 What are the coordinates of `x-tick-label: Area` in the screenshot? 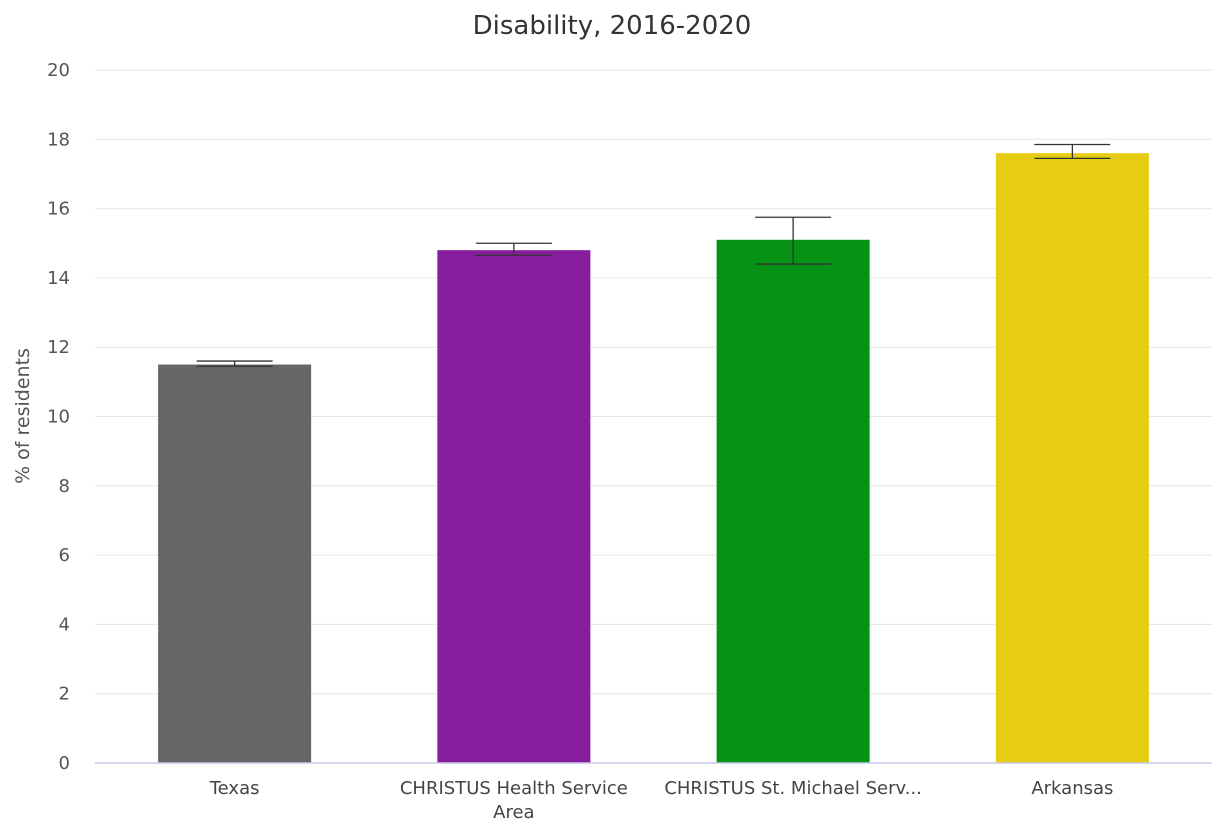 It's located at (513, 812).